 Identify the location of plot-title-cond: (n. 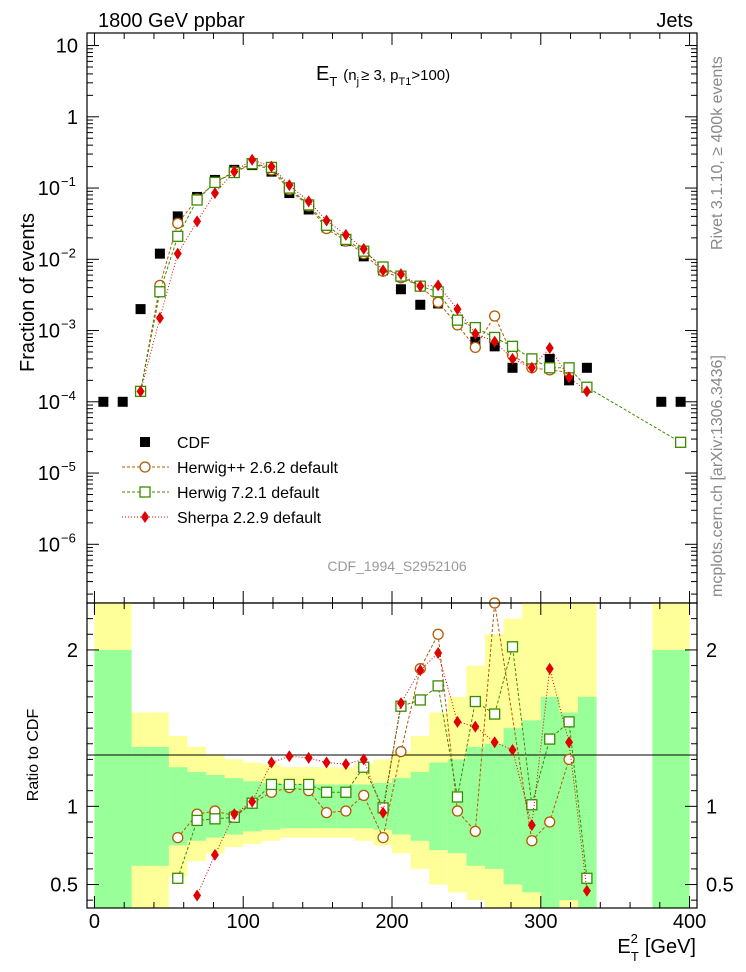
(349, 75).